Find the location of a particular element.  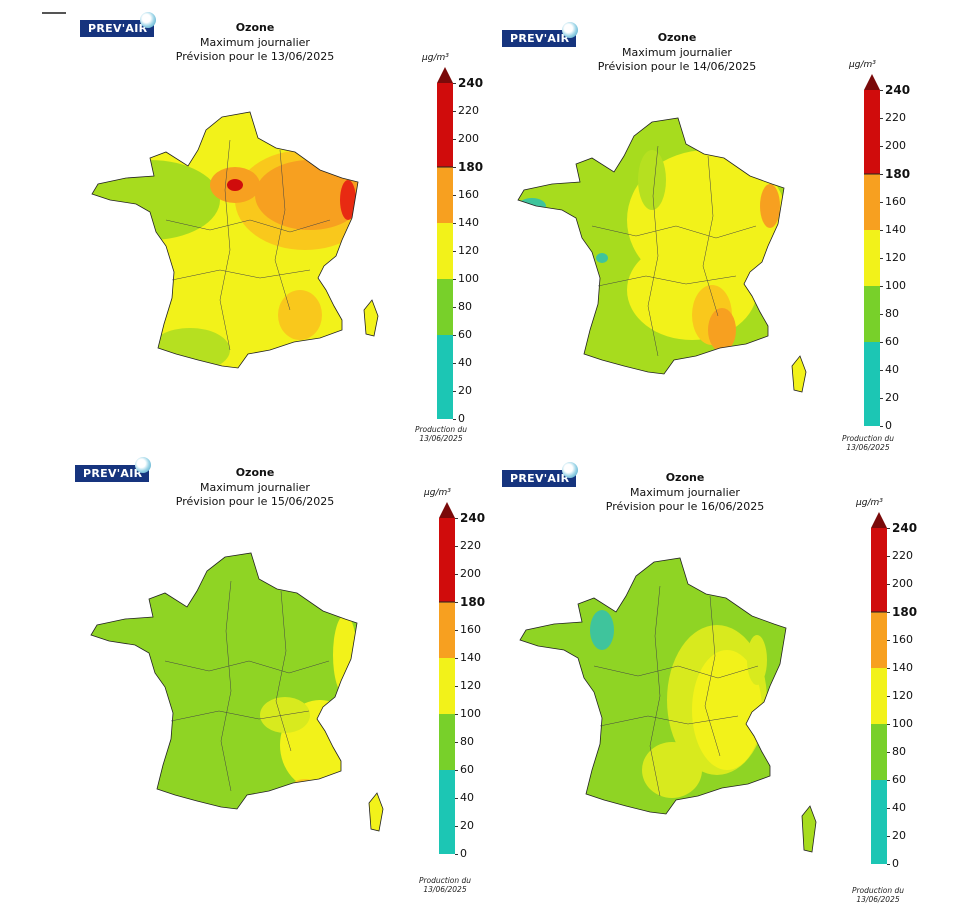

forecast-date: Prévision pour le 13/06/2025 is located at coordinates (255, 56).